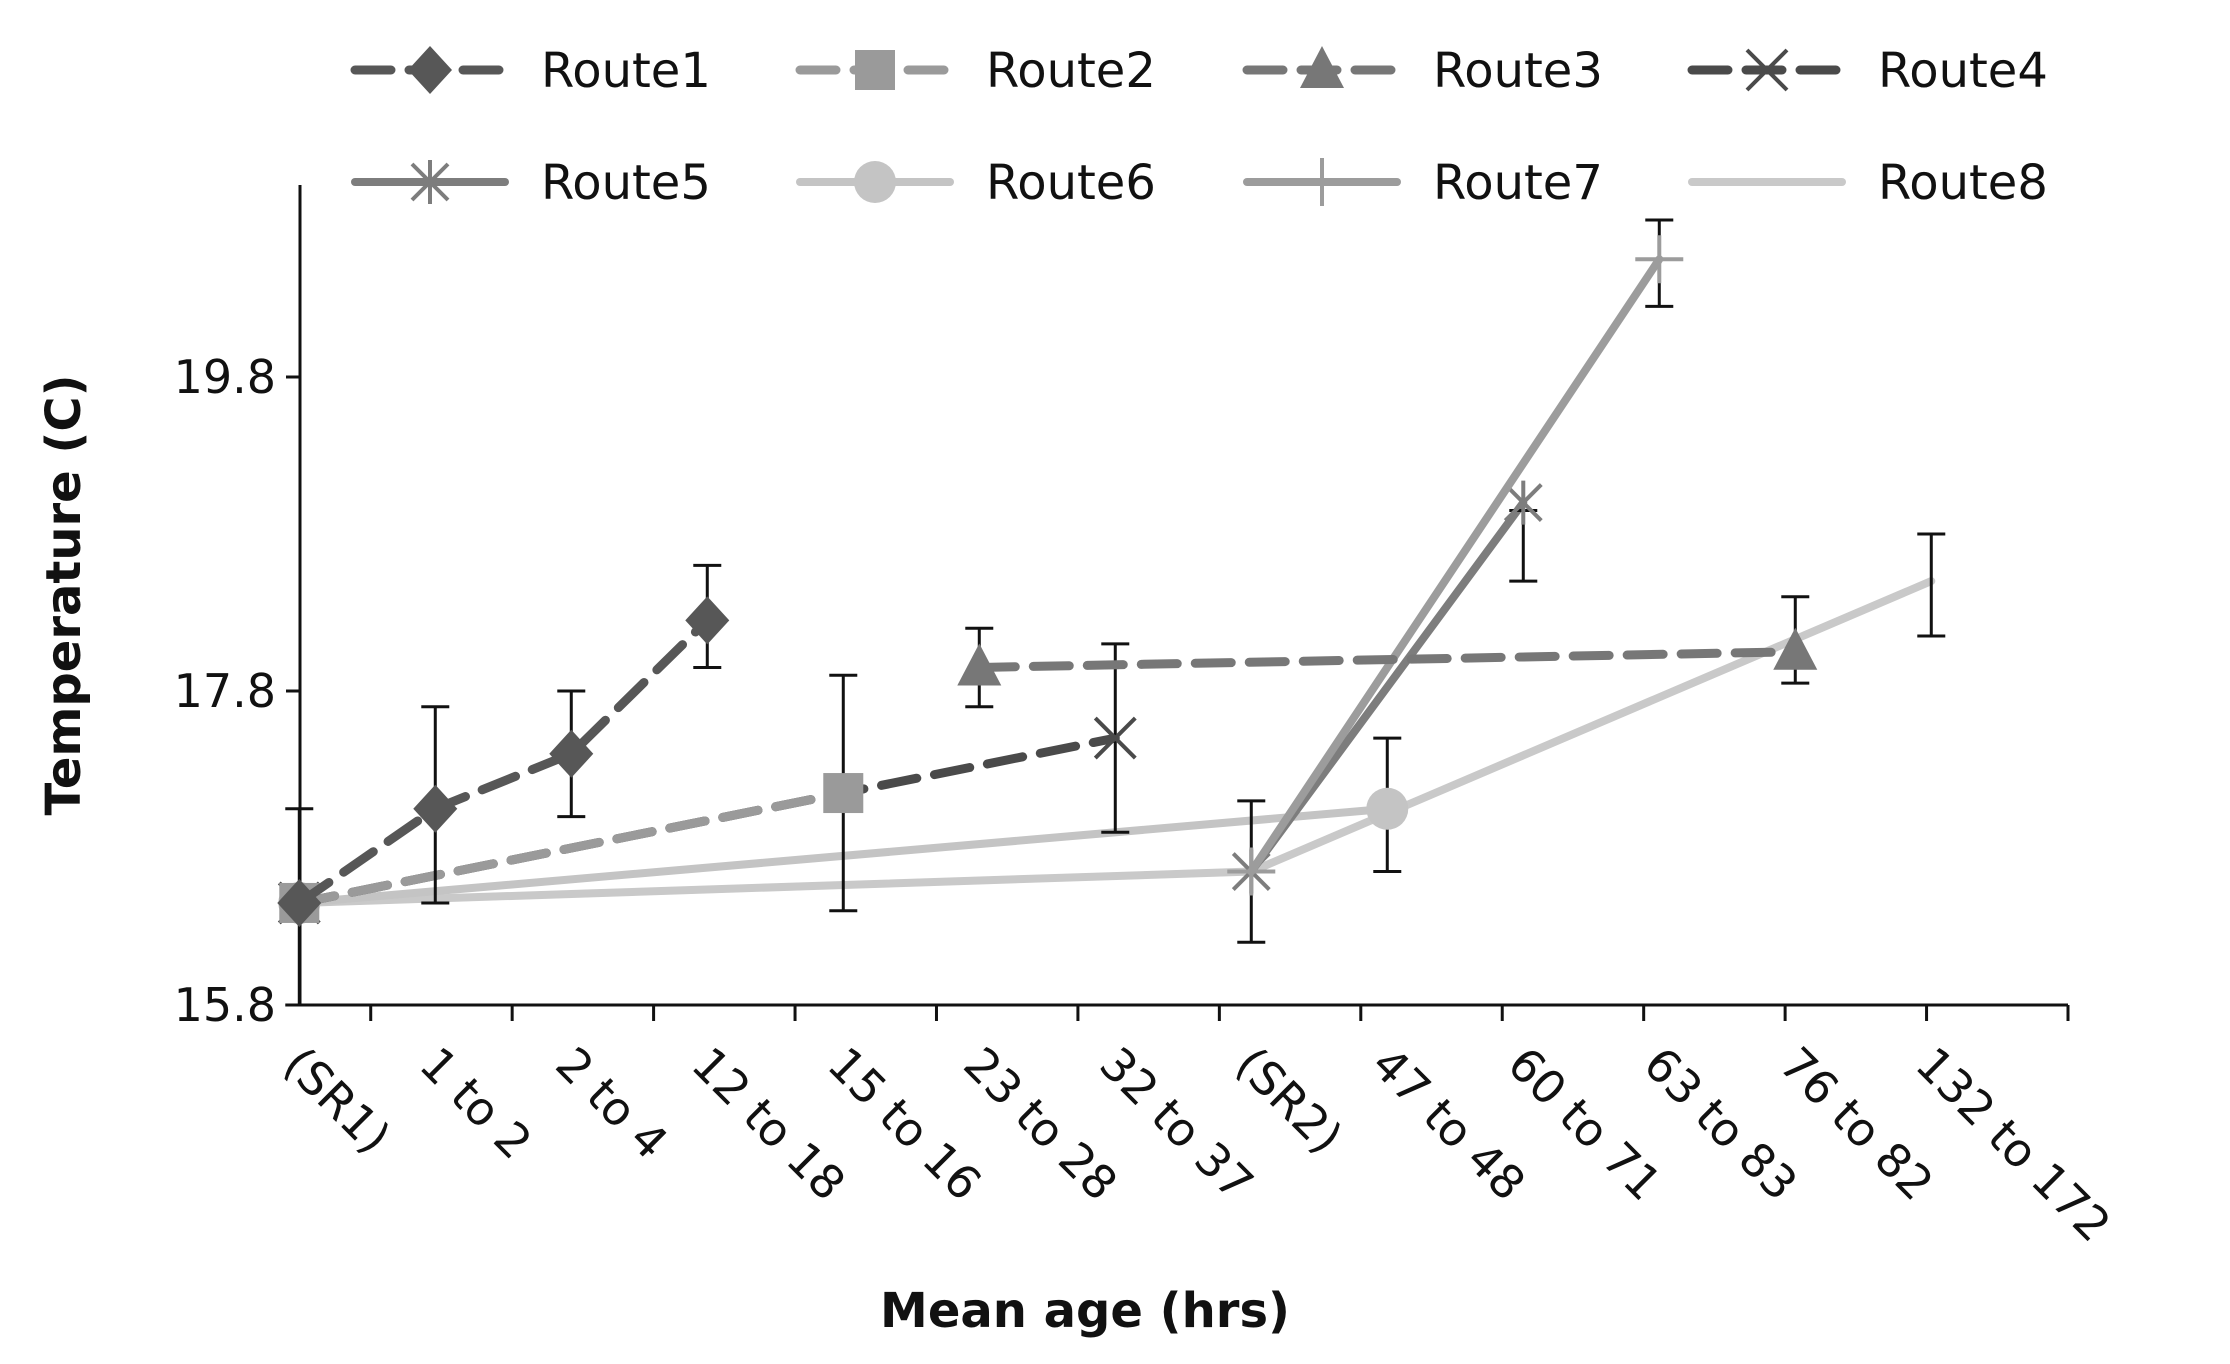 The height and width of the screenshot is (1364, 2230). Describe the element at coordinates (1963, 183) in the screenshot. I see `legend-label: Route8` at that location.